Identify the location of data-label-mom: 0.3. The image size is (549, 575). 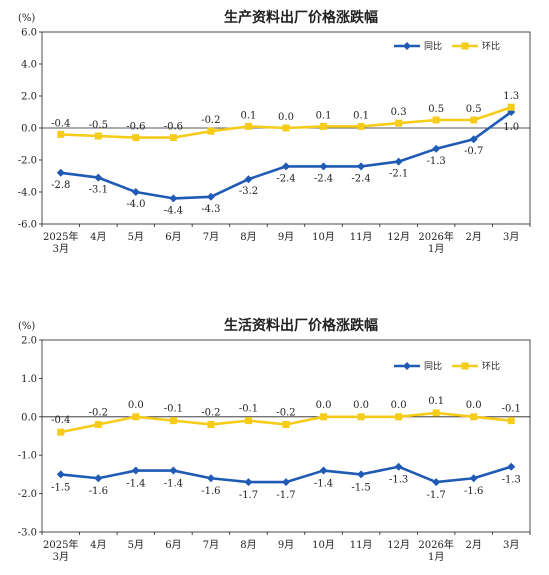
(399, 112).